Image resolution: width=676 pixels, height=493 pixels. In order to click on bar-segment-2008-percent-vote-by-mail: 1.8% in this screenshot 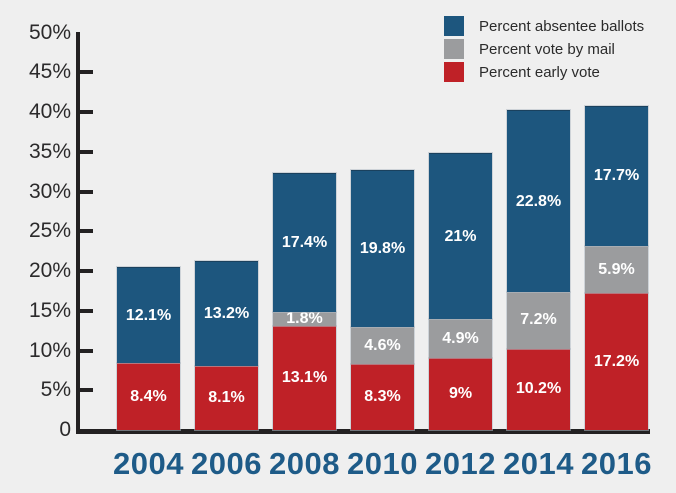, I will do `click(304, 318)`.